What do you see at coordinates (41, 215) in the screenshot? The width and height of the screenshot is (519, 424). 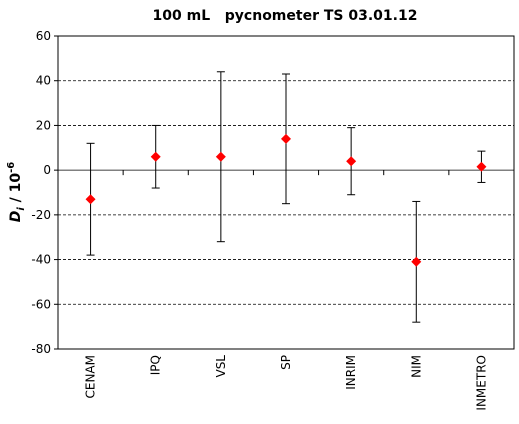 I see `y-tick-label: -20` at bounding box center [41, 215].